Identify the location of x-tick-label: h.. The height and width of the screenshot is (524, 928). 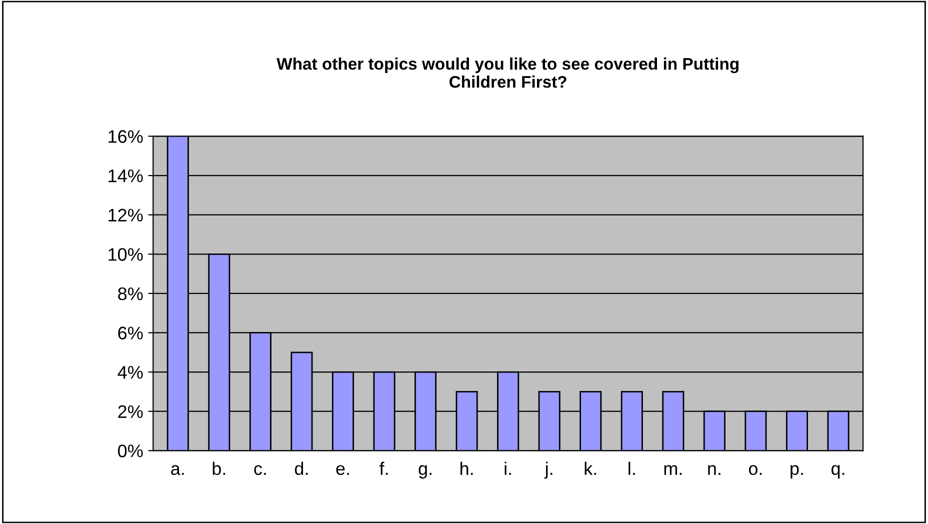
(466, 468).